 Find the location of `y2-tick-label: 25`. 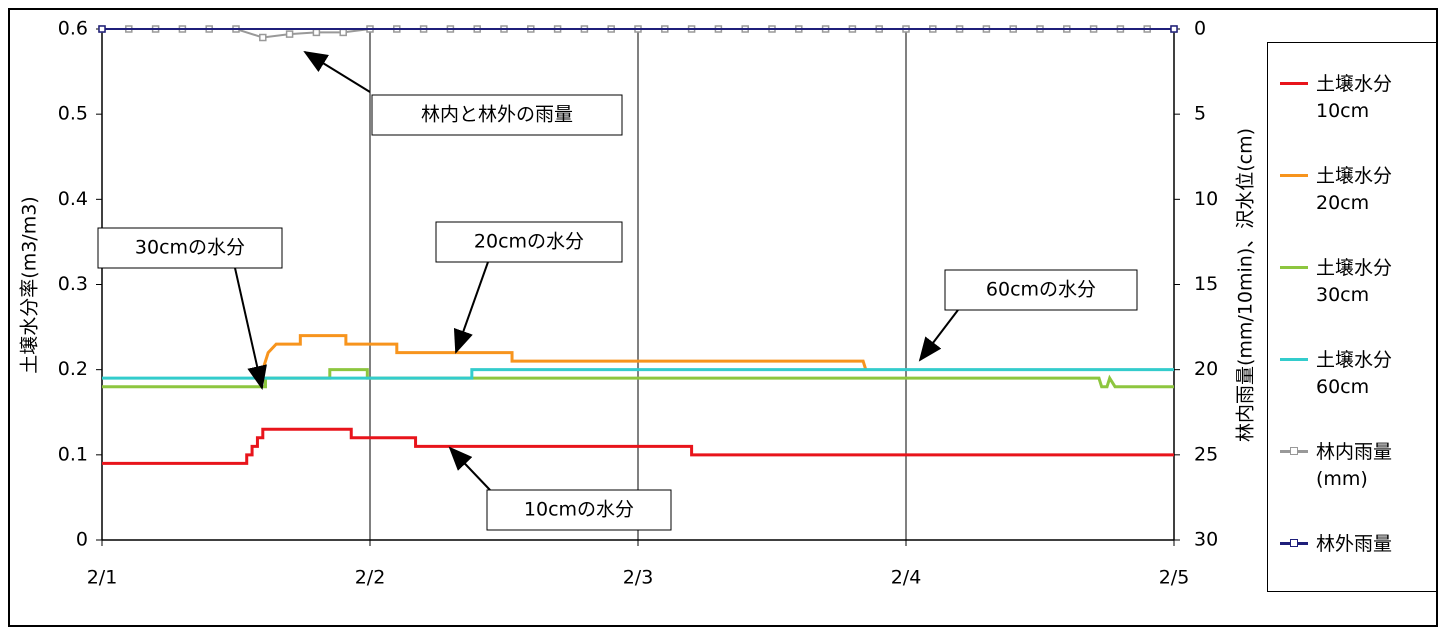

y2-tick-label: 25 is located at coordinates (1206, 454).